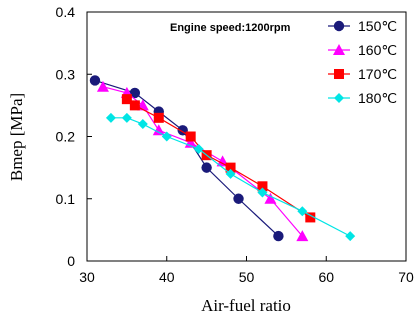 Image resolution: width=419 pixels, height=320 pixels. I want to click on y-tick-label: 0.3, so click(66, 74).